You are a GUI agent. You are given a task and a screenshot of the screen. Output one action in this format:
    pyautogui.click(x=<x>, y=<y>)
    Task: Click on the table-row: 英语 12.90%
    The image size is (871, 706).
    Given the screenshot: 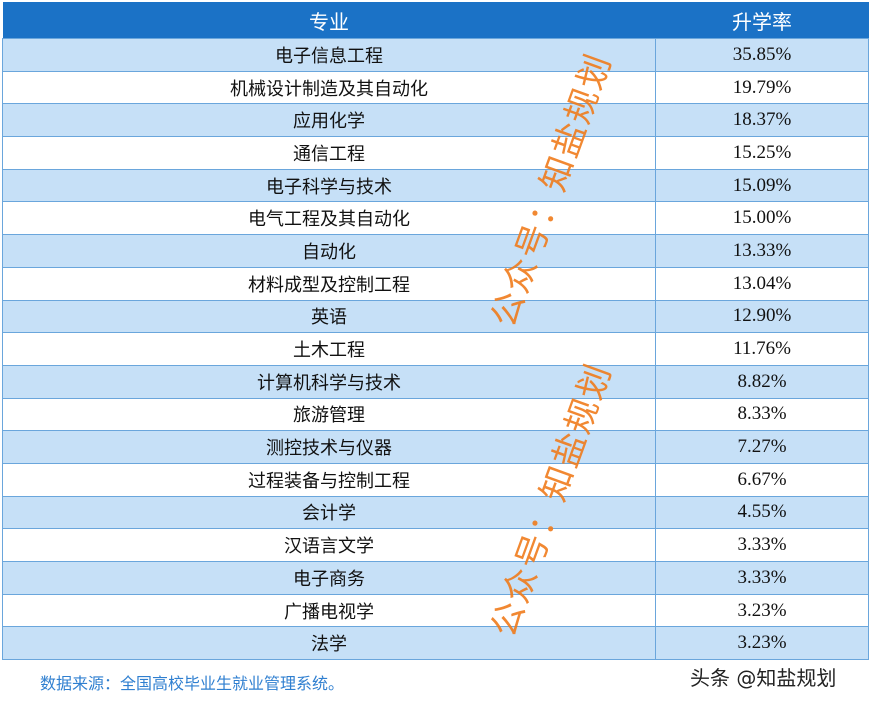 What is the action you would take?
    pyautogui.click(x=435, y=316)
    